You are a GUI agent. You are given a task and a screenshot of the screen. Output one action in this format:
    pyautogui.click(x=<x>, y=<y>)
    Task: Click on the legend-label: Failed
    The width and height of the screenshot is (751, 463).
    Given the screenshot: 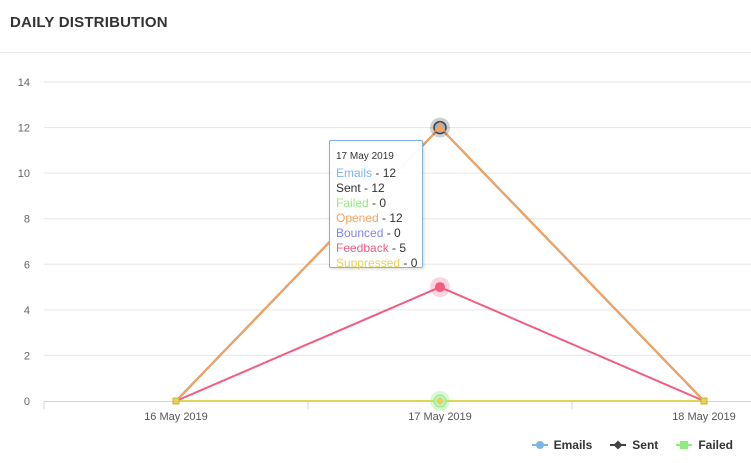 What is the action you would take?
    pyautogui.click(x=715, y=445)
    